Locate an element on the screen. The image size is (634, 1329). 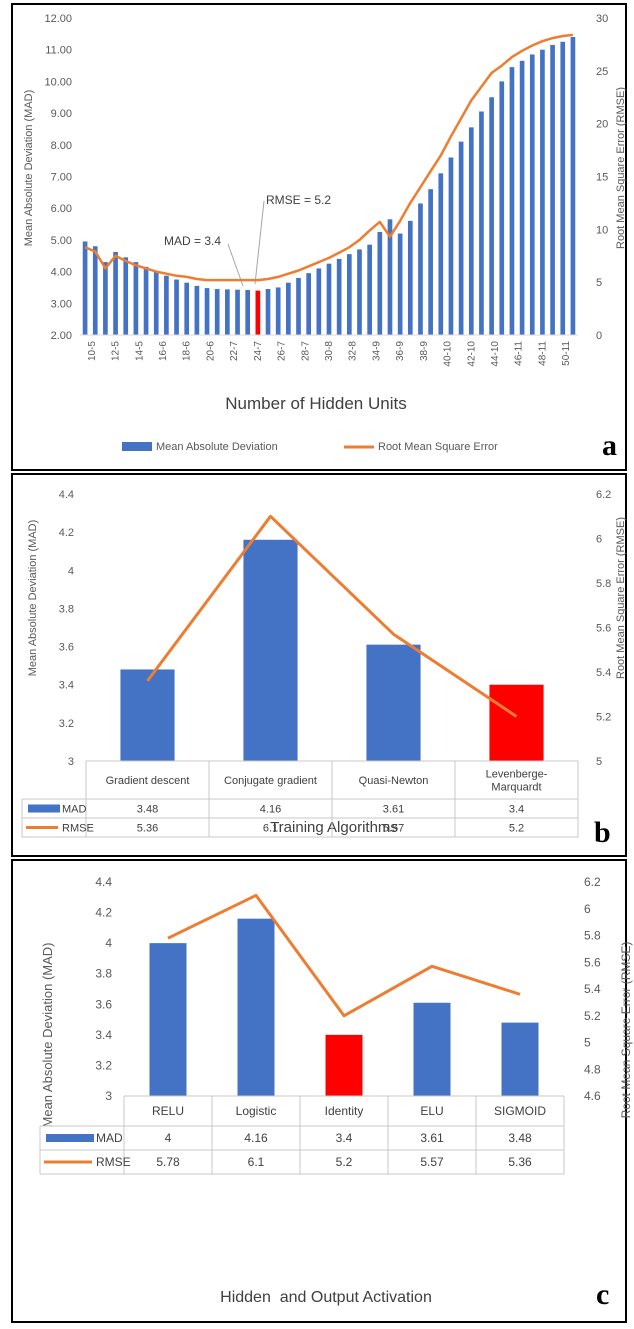
y2-tick-label: 30 is located at coordinates (602, 19).